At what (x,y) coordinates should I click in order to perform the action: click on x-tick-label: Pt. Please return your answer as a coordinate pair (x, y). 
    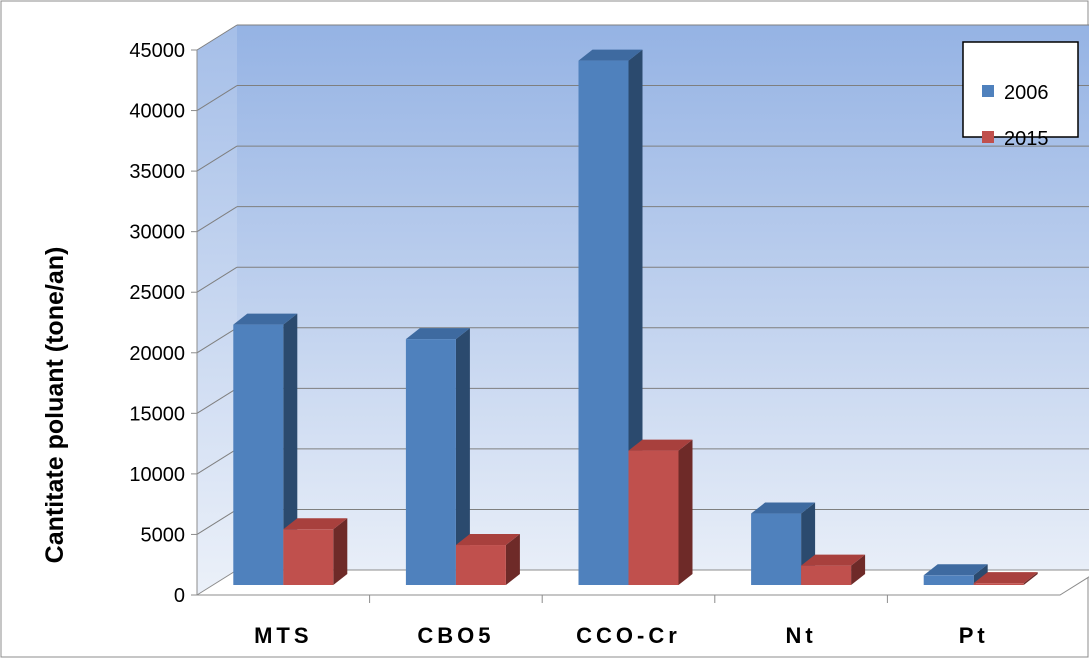
    Looking at the image, I should click on (974, 635).